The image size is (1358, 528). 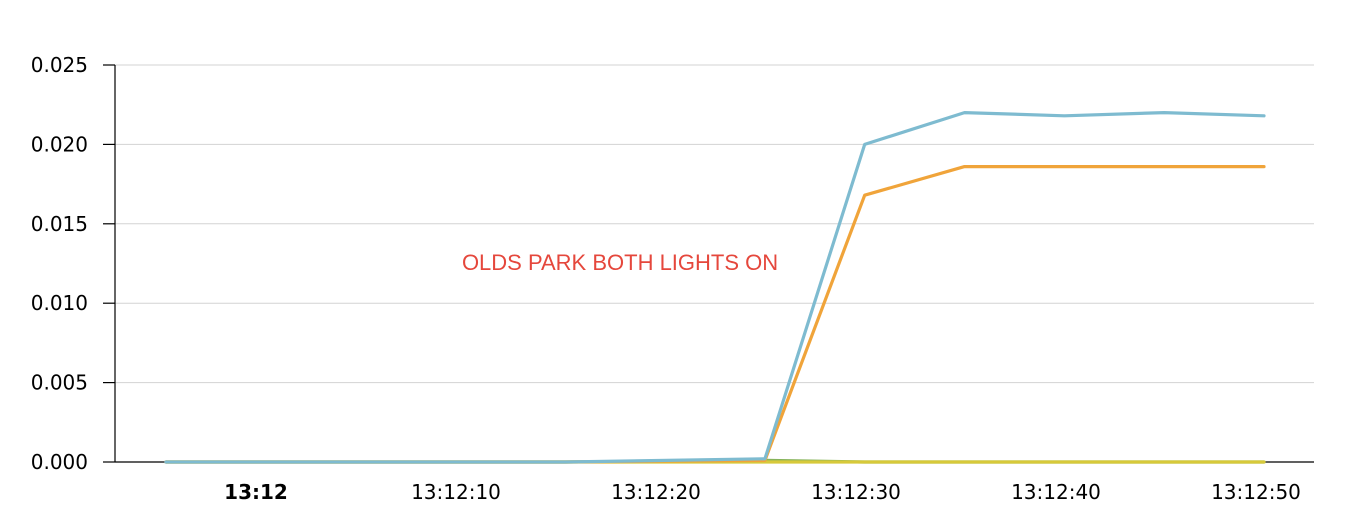 I want to click on x-tick-label: 13:12:10, so click(x=456, y=492).